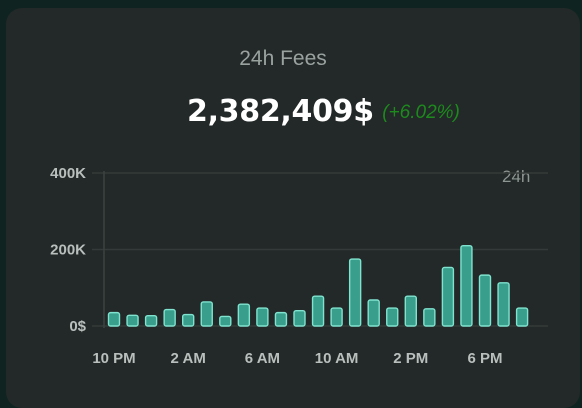 Image resolution: width=582 pixels, height=408 pixels. I want to click on x-tick-label: 2 PM, so click(410, 358).